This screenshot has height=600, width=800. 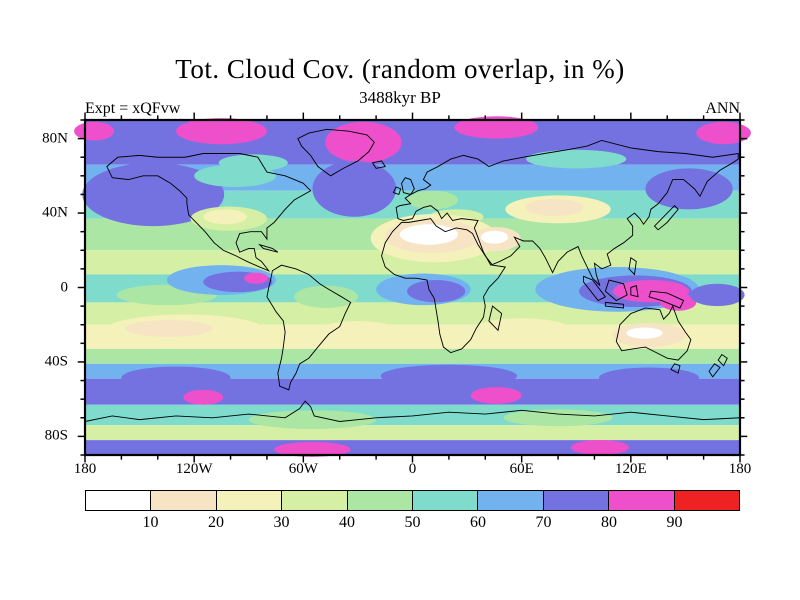 I want to click on x-tick-label: 60E, so click(x=521, y=469).